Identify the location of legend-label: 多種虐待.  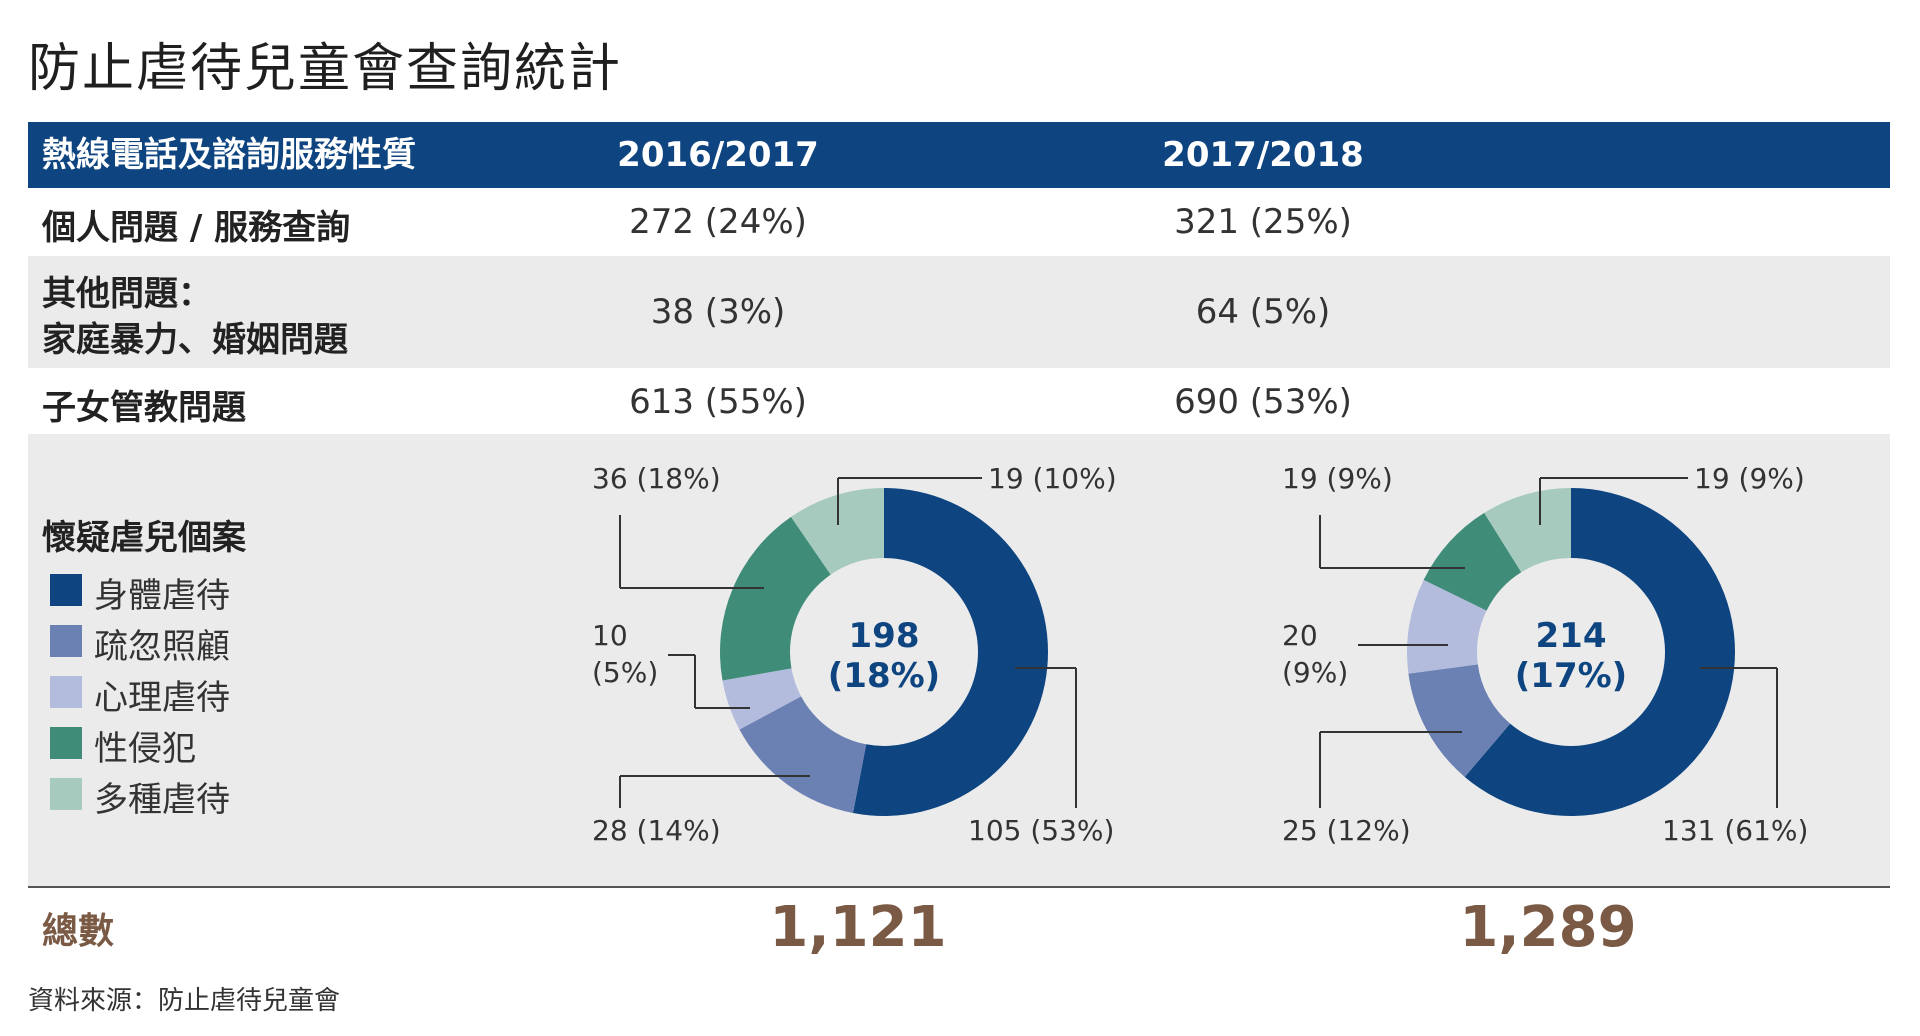
(162, 800).